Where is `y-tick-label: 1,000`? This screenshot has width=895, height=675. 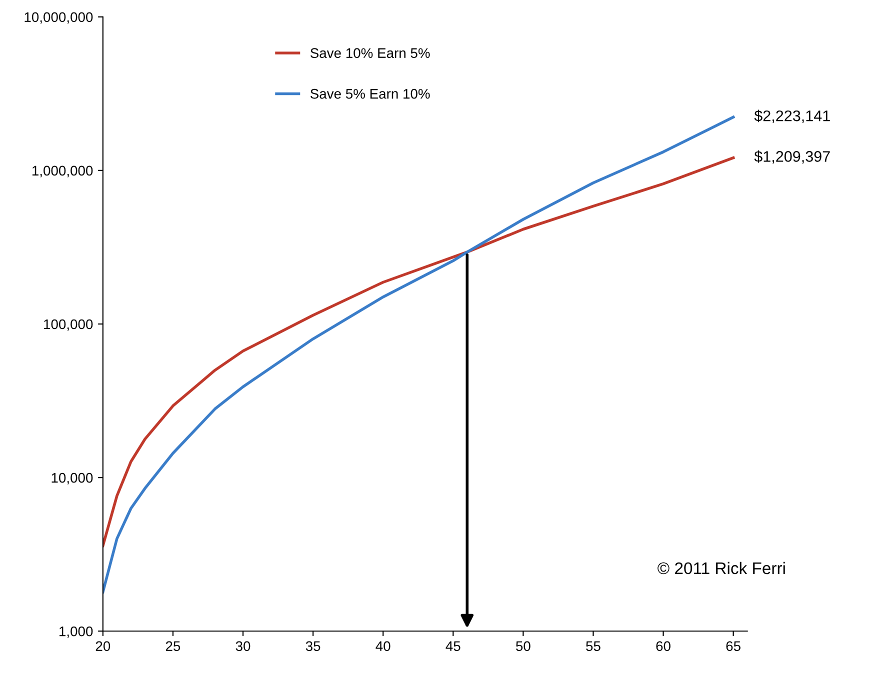 y-tick-label: 1,000 is located at coordinates (76, 632).